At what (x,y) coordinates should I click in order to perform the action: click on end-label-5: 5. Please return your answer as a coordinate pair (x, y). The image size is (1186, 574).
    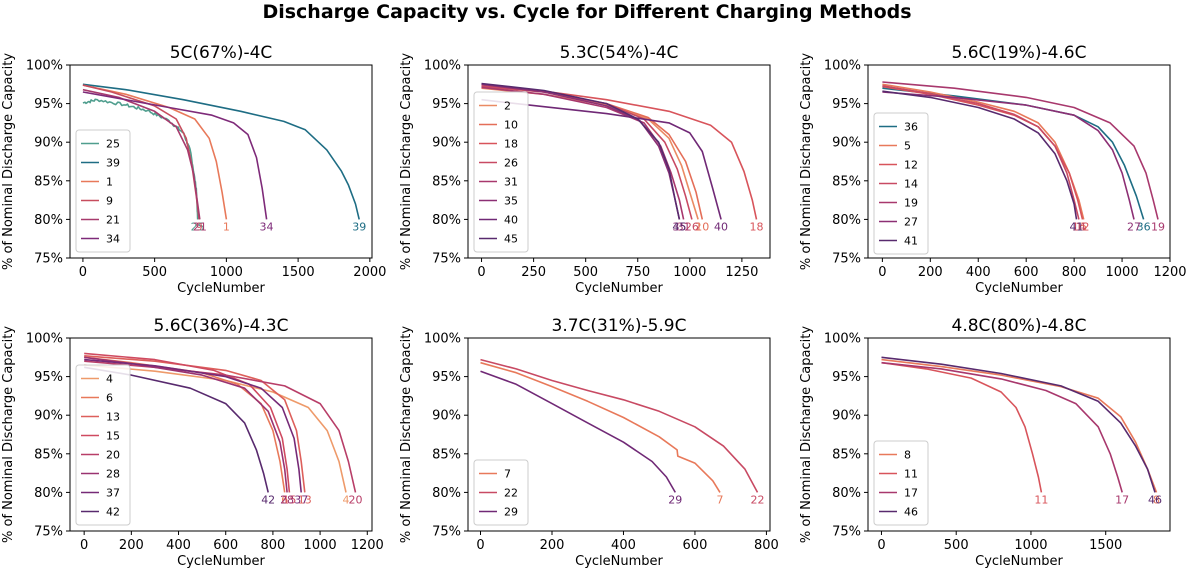
    Looking at the image, I should click on (1083, 226).